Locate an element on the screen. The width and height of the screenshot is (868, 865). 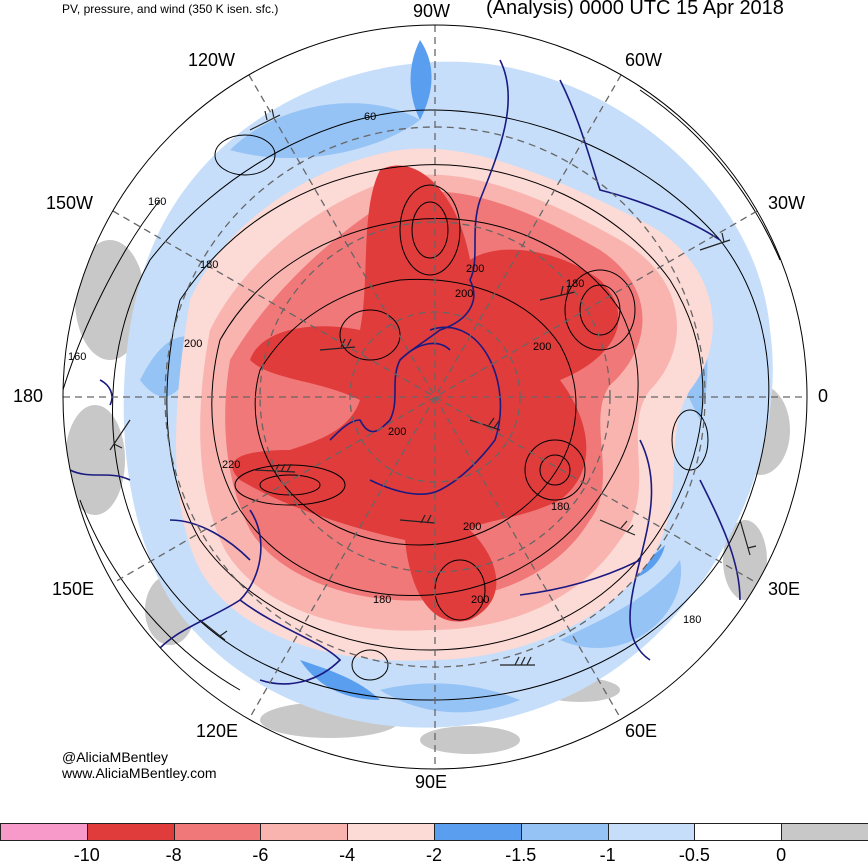
lon-label-60e: 60E is located at coordinates (641, 731).